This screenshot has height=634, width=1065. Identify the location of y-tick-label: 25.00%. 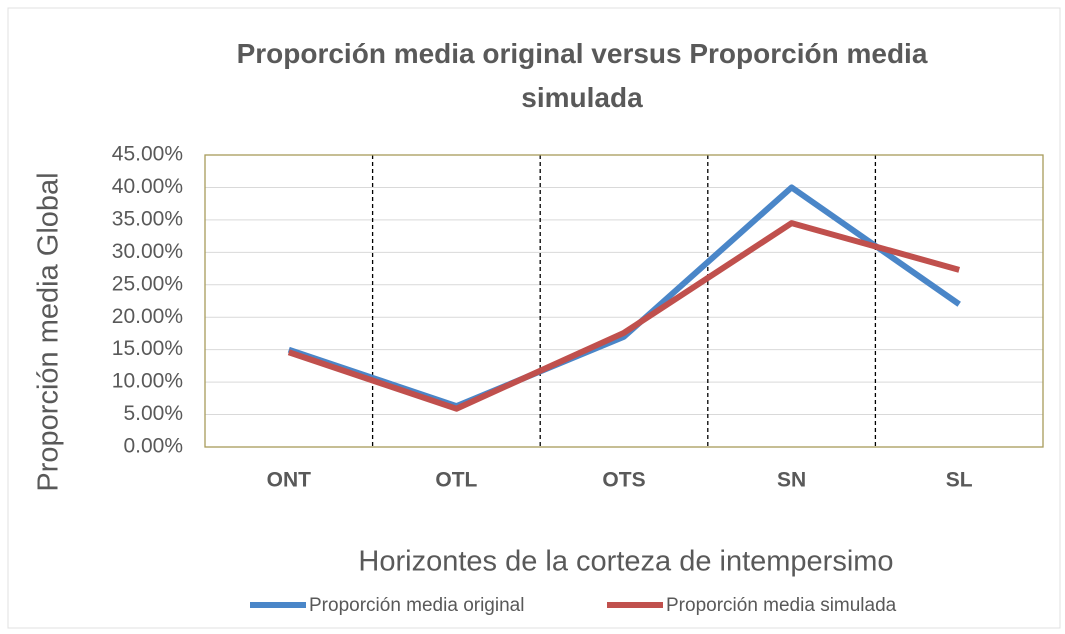
(147, 283).